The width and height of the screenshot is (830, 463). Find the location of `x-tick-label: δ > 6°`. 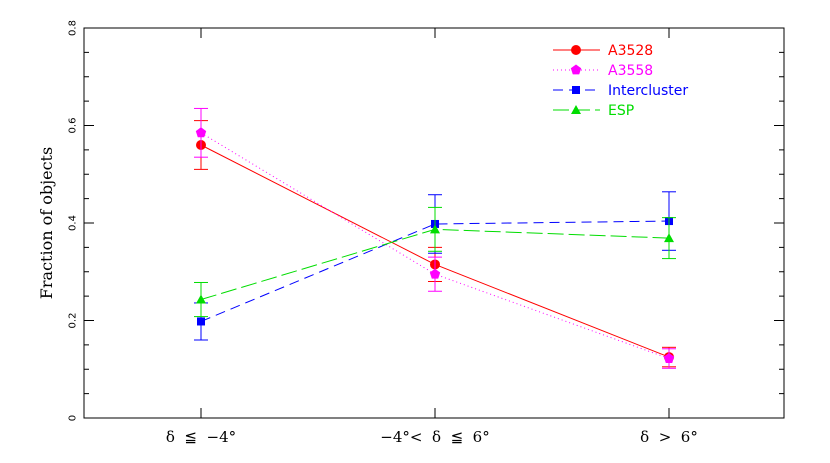

x-tick-label: δ > 6° is located at coordinates (669, 437).